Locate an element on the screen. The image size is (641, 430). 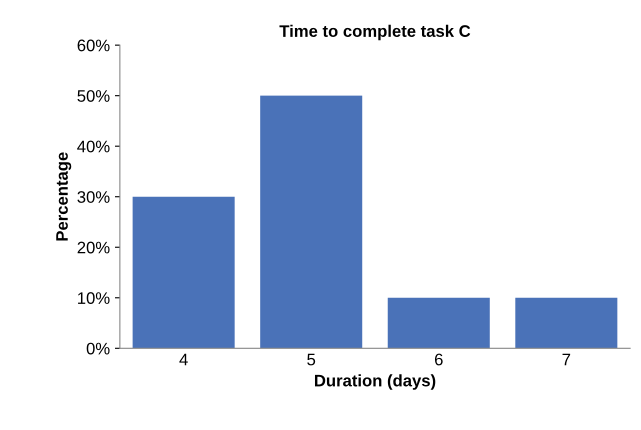
y-tick-label: 50% is located at coordinates (93, 96).